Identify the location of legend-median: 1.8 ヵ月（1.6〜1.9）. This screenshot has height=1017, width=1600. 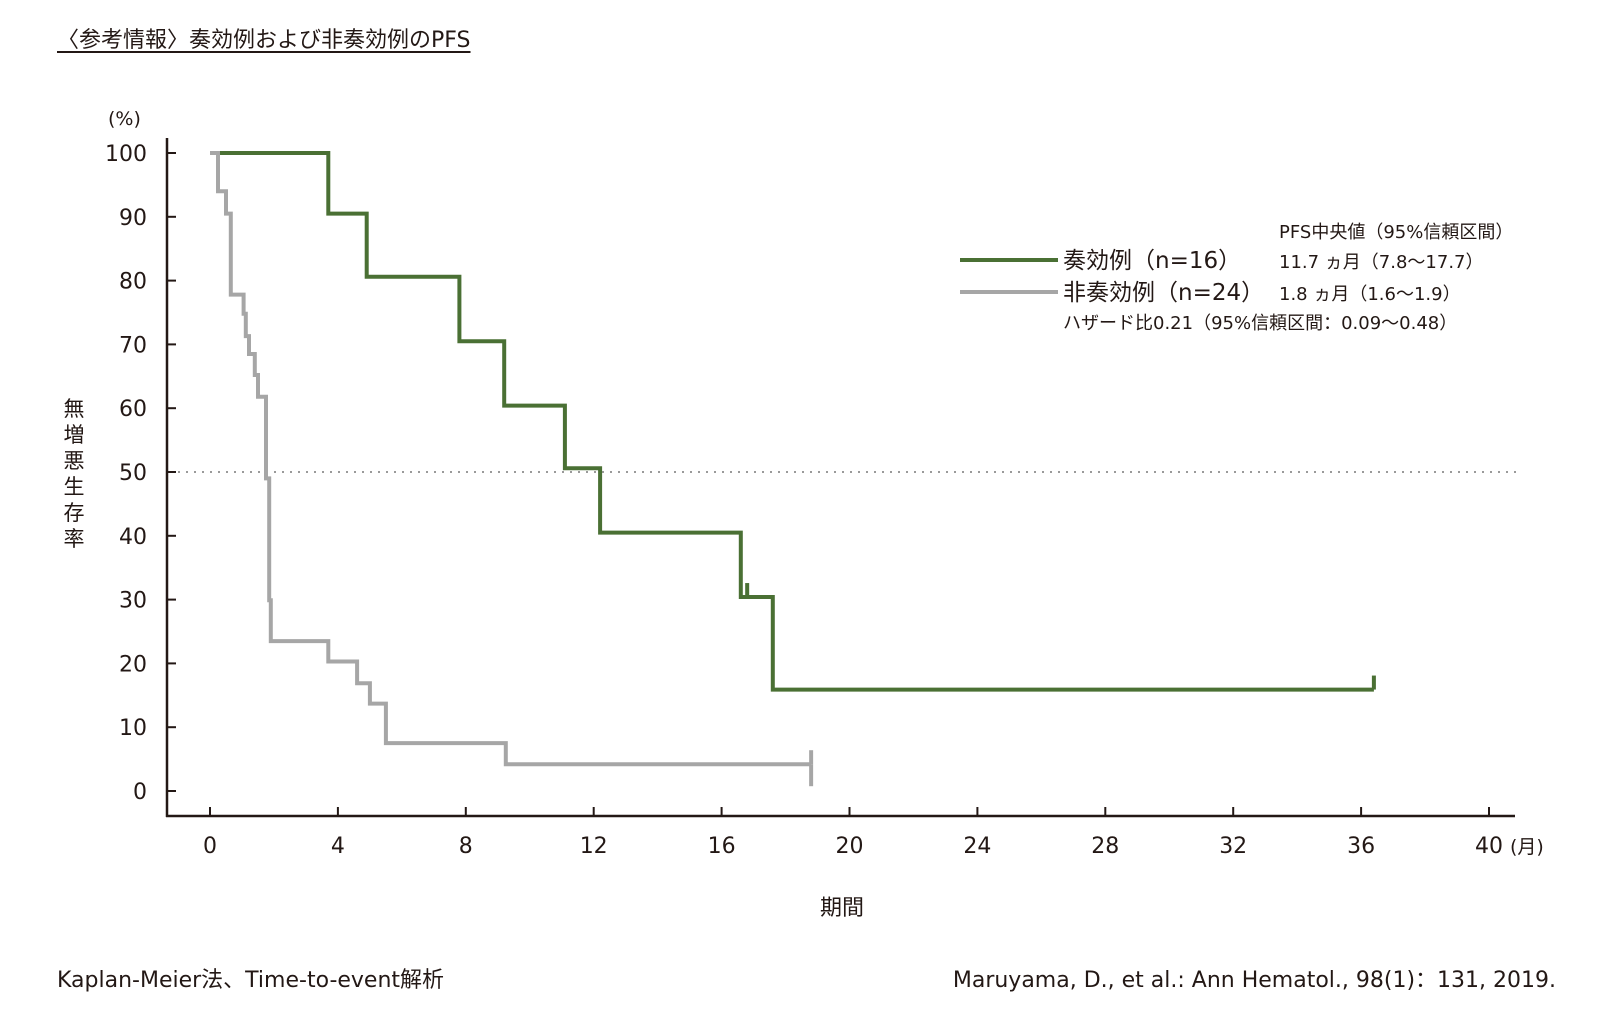
(1370, 294).